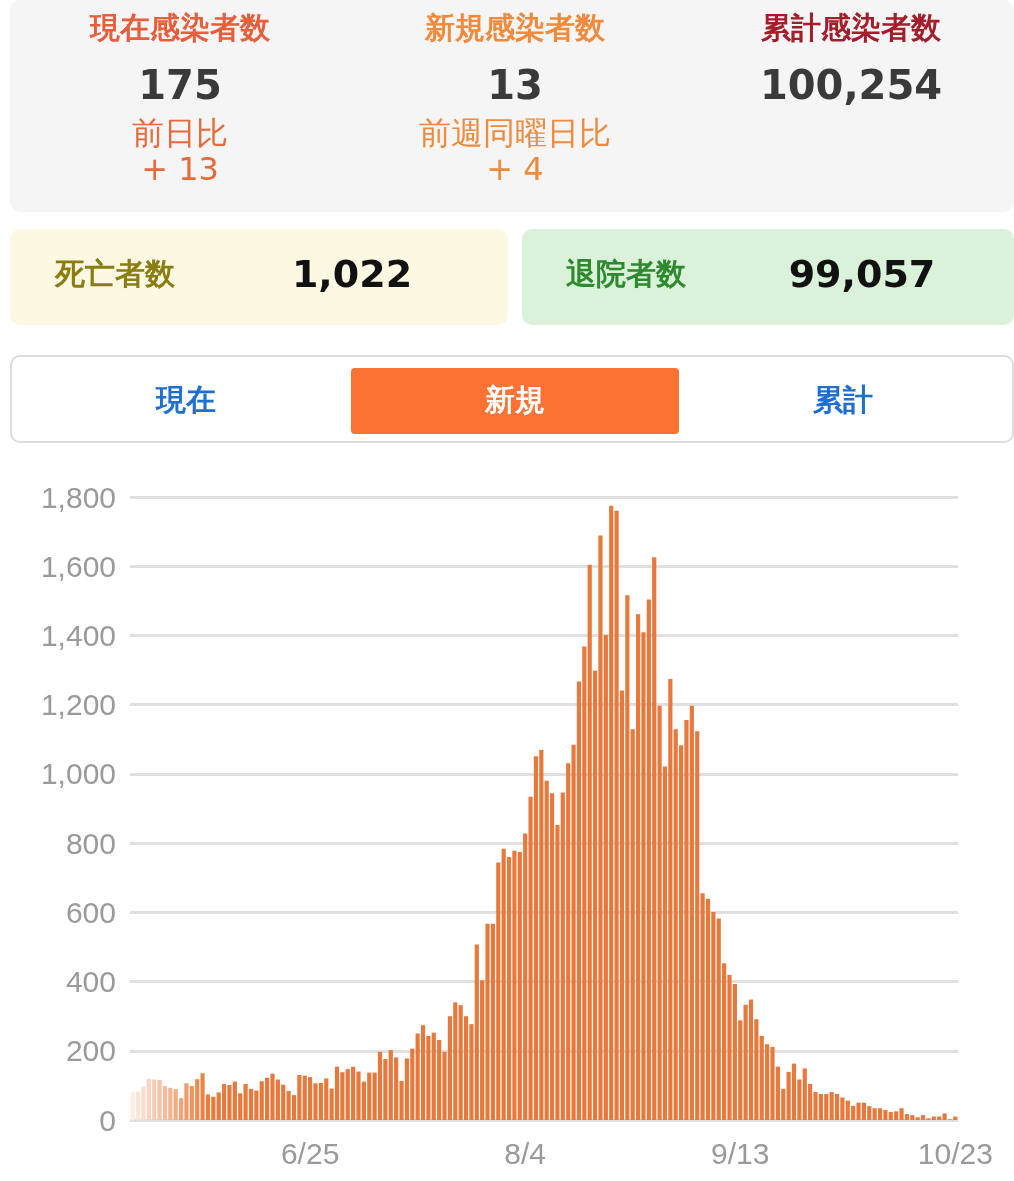 The width and height of the screenshot is (1014, 1181). I want to click on x-tick-label: 10/23, so click(955, 1153).